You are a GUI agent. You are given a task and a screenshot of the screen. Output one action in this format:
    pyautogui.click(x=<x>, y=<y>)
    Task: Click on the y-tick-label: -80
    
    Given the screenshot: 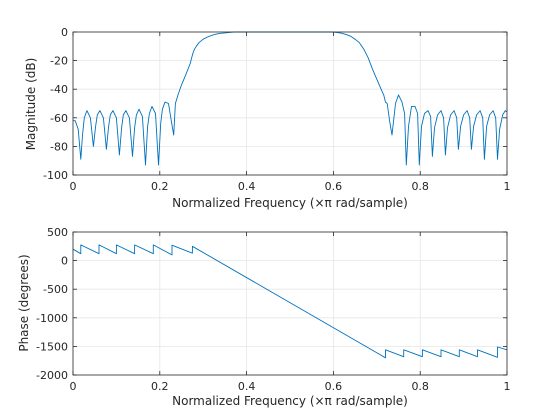 What is the action you would take?
    pyautogui.click(x=59, y=146)
    